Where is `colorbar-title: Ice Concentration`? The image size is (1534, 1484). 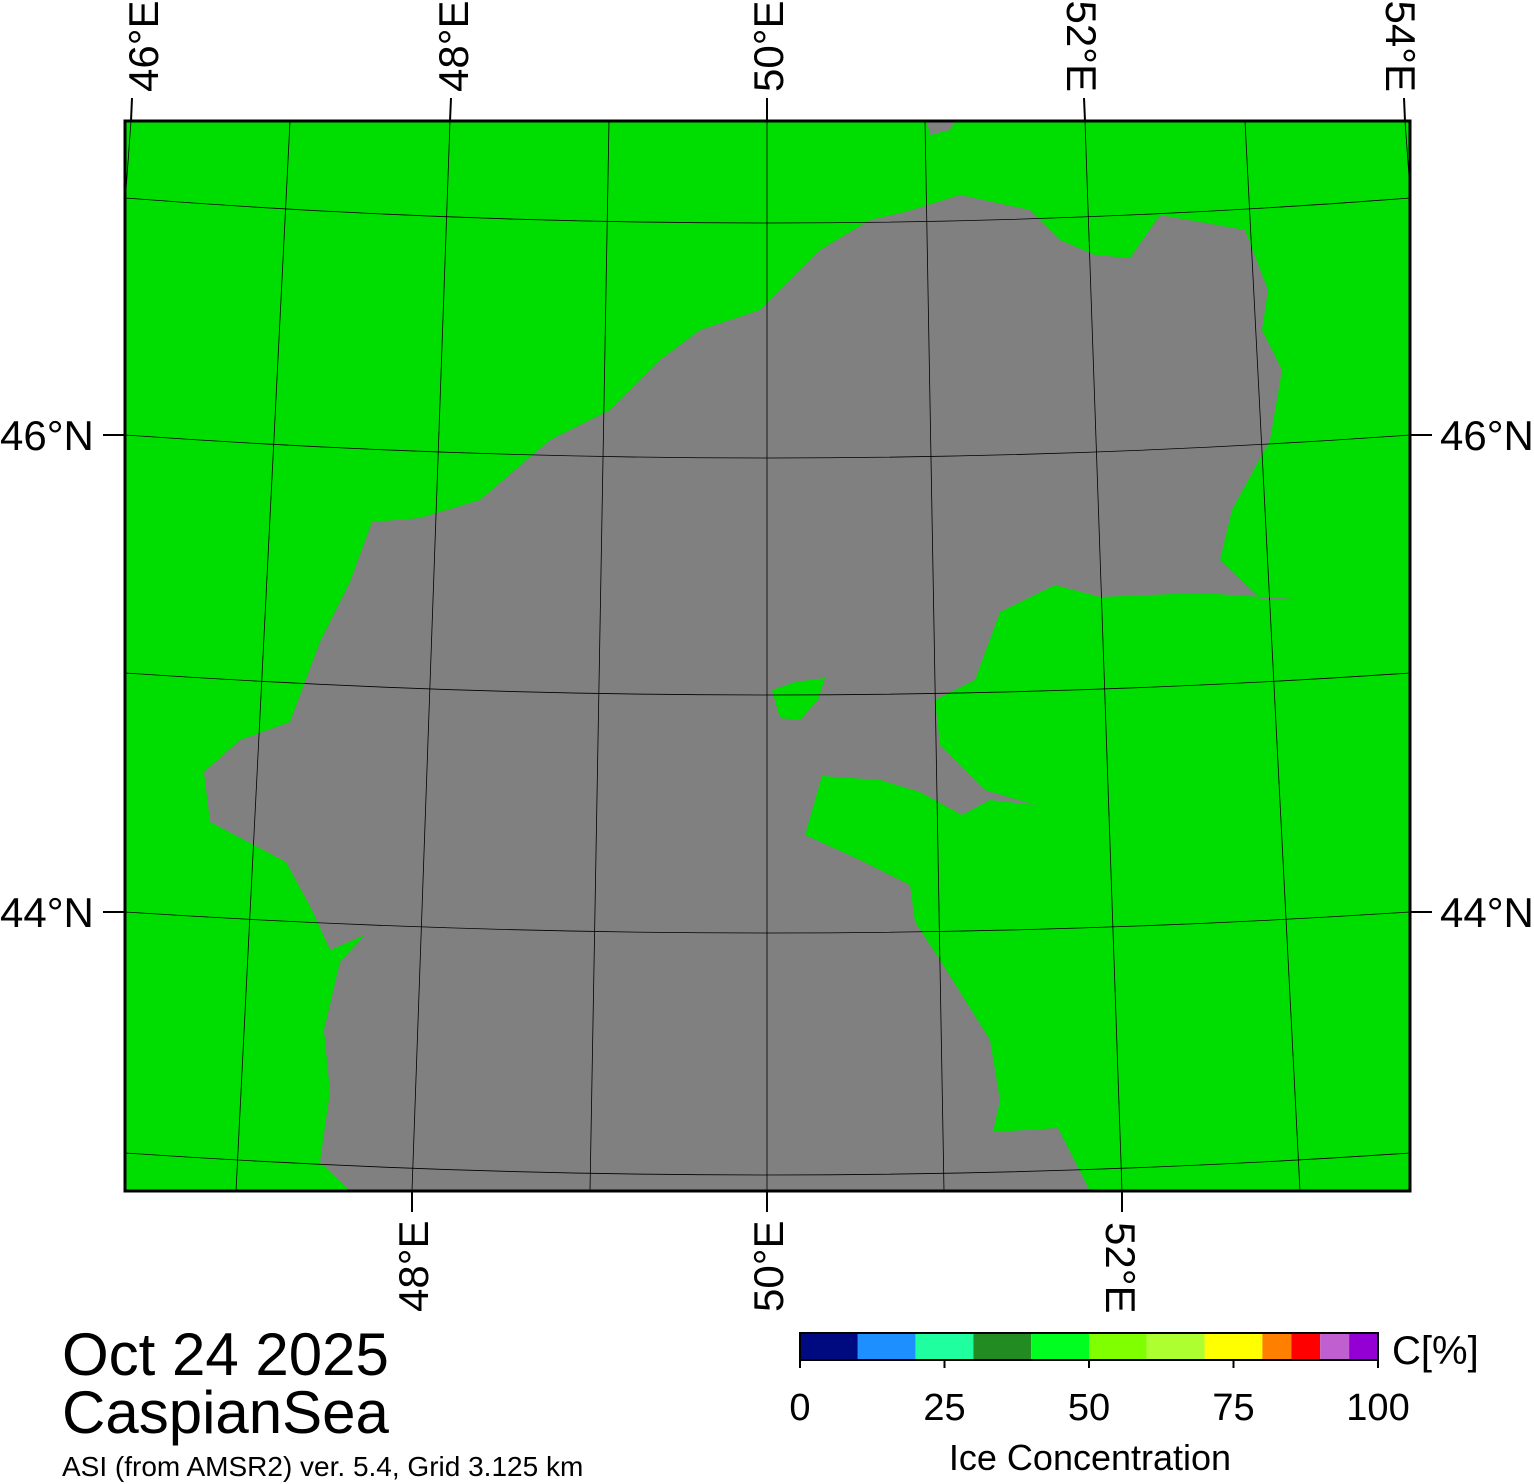
colorbar-title: Ice Concentration is located at coordinates (1090, 1457).